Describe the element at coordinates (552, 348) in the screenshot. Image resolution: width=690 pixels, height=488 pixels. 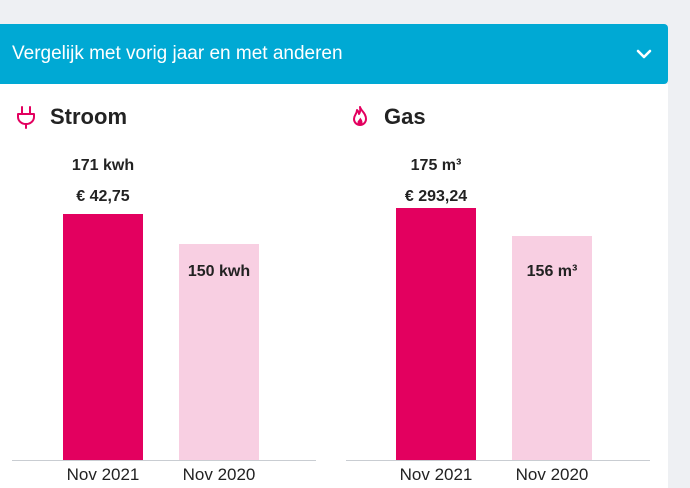
I see `bar-gas-nov-2020` at that location.